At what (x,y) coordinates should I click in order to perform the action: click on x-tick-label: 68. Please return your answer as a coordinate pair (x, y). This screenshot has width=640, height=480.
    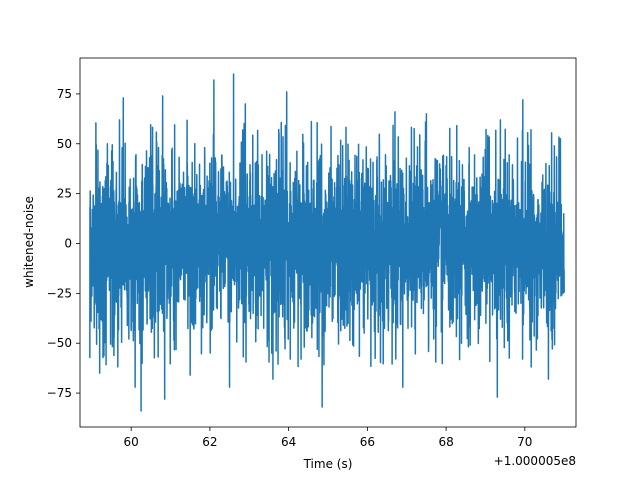
    Looking at the image, I should click on (445, 442).